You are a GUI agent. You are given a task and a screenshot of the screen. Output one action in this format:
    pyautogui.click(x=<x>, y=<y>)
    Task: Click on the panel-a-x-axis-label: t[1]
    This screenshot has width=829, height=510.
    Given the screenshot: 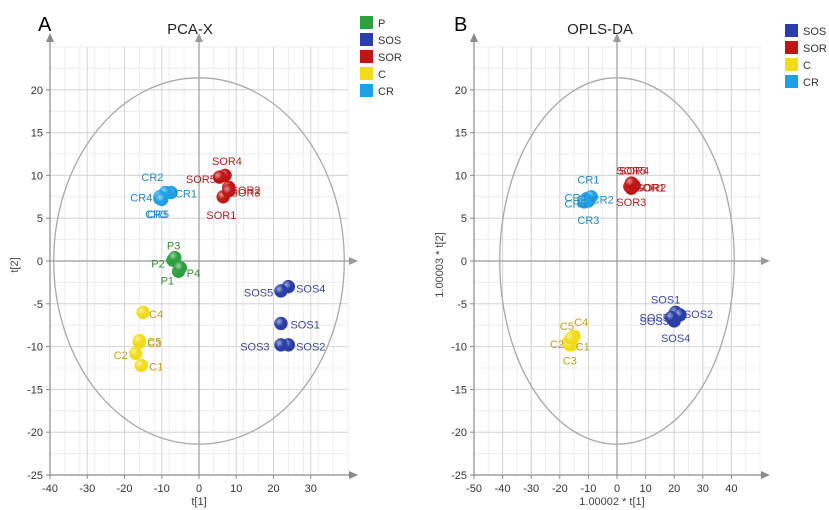 What is the action you would take?
    pyautogui.click(x=198, y=502)
    